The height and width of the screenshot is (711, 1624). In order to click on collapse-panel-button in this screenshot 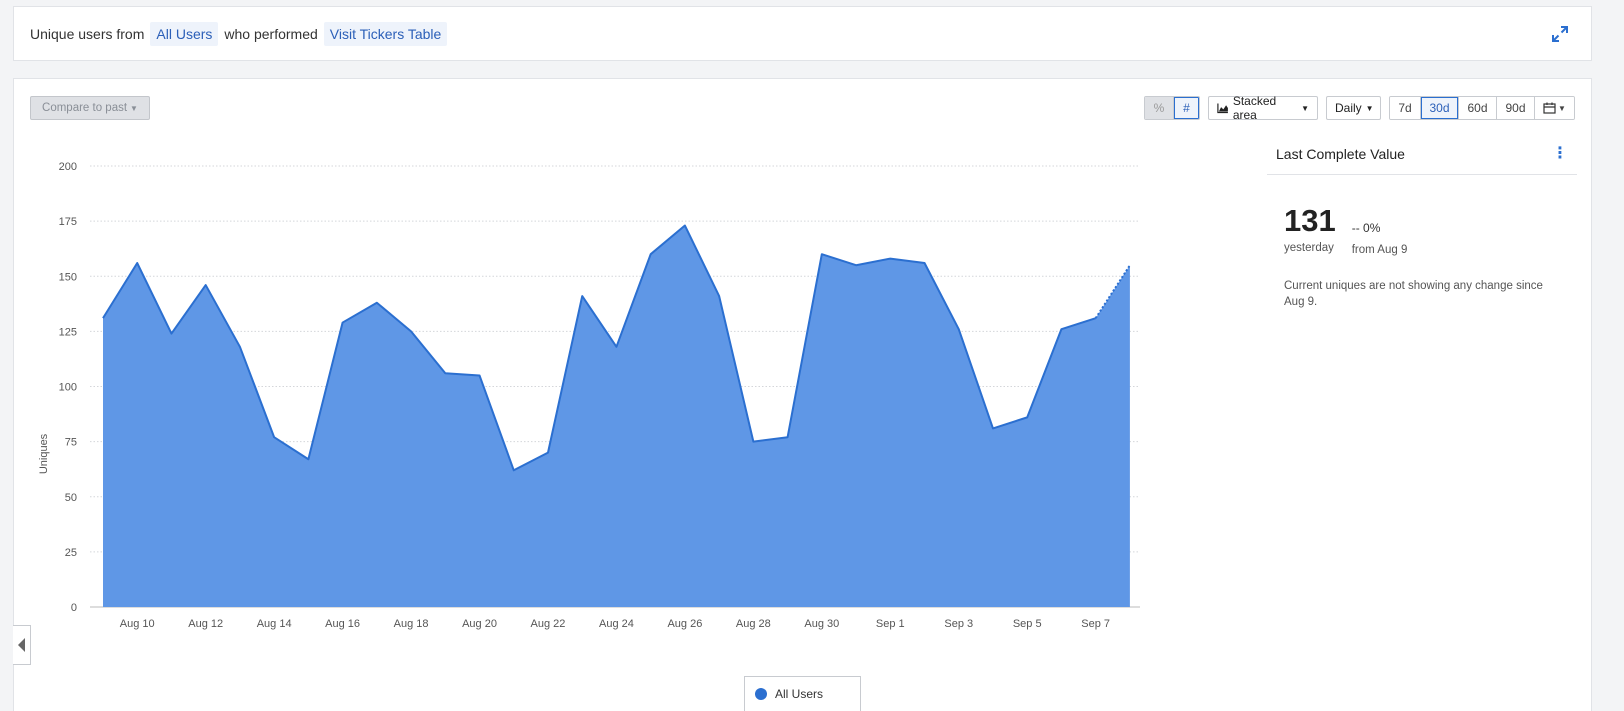, I will do `click(22, 645)`.